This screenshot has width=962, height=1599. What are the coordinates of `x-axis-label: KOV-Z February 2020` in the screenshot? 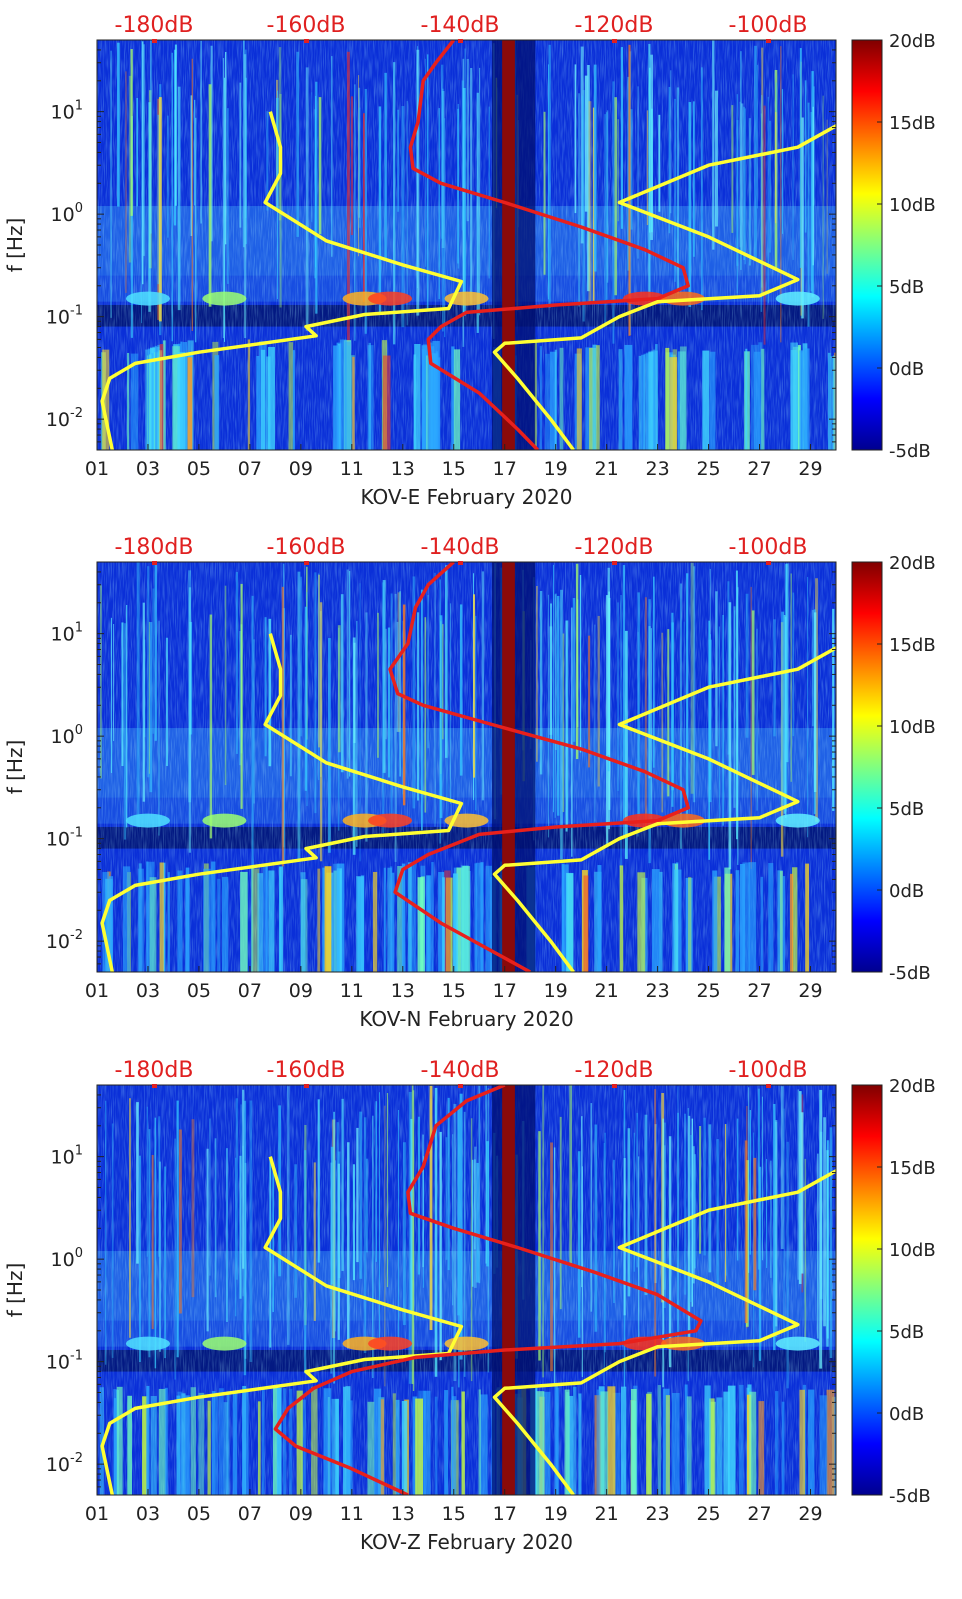 It's located at (466, 1542).